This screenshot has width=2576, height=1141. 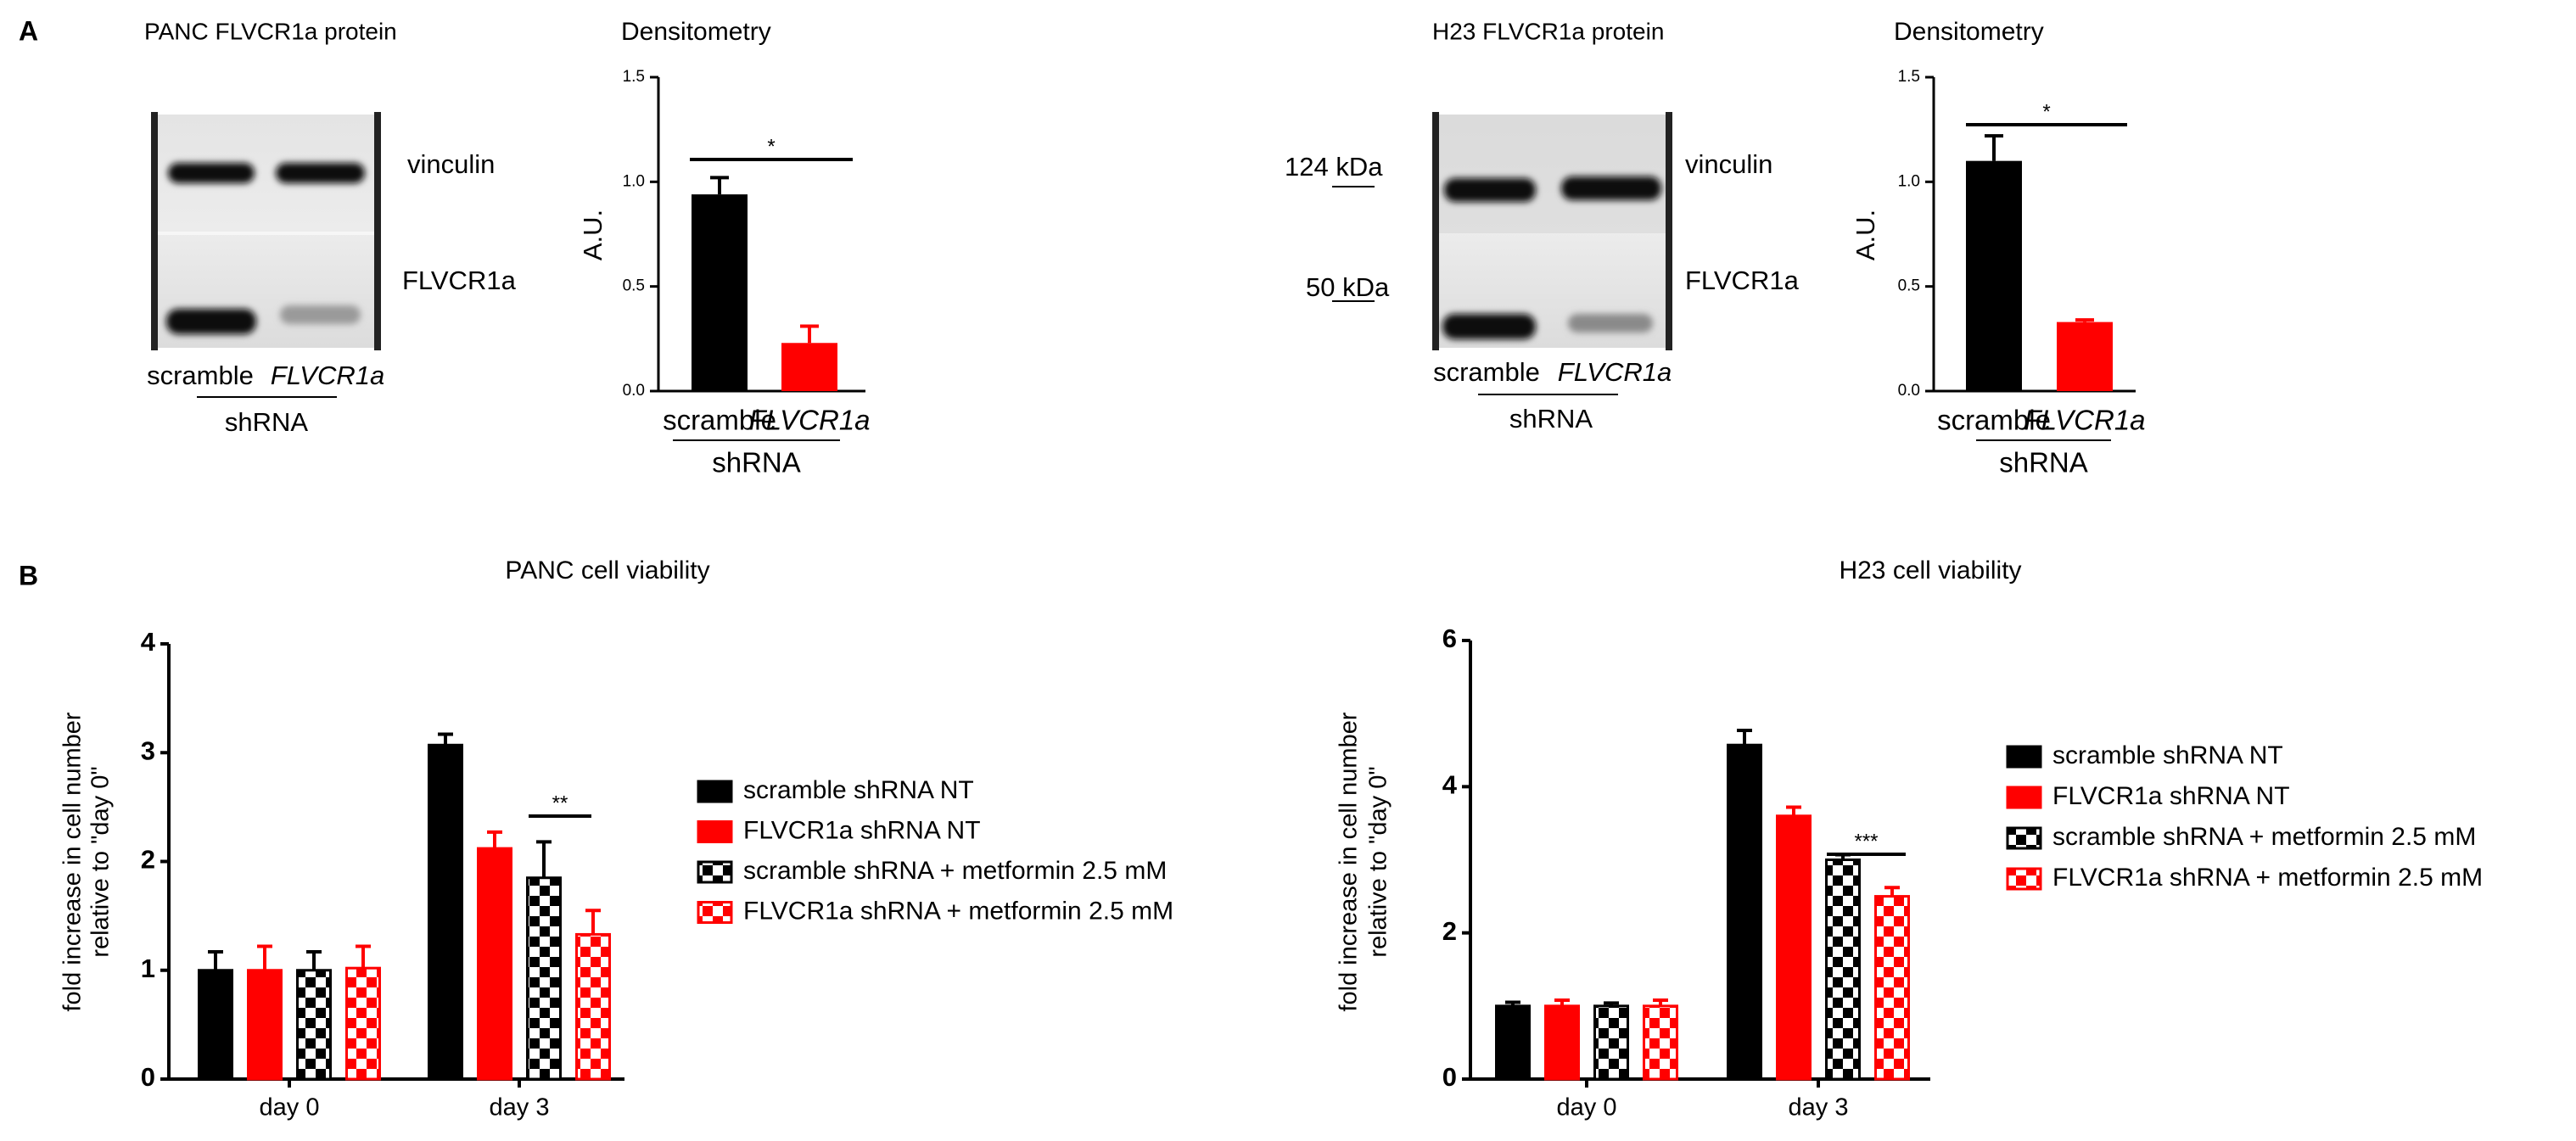 What do you see at coordinates (1449, 638) in the screenshot?
I see `y-tick-label: 6` at bounding box center [1449, 638].